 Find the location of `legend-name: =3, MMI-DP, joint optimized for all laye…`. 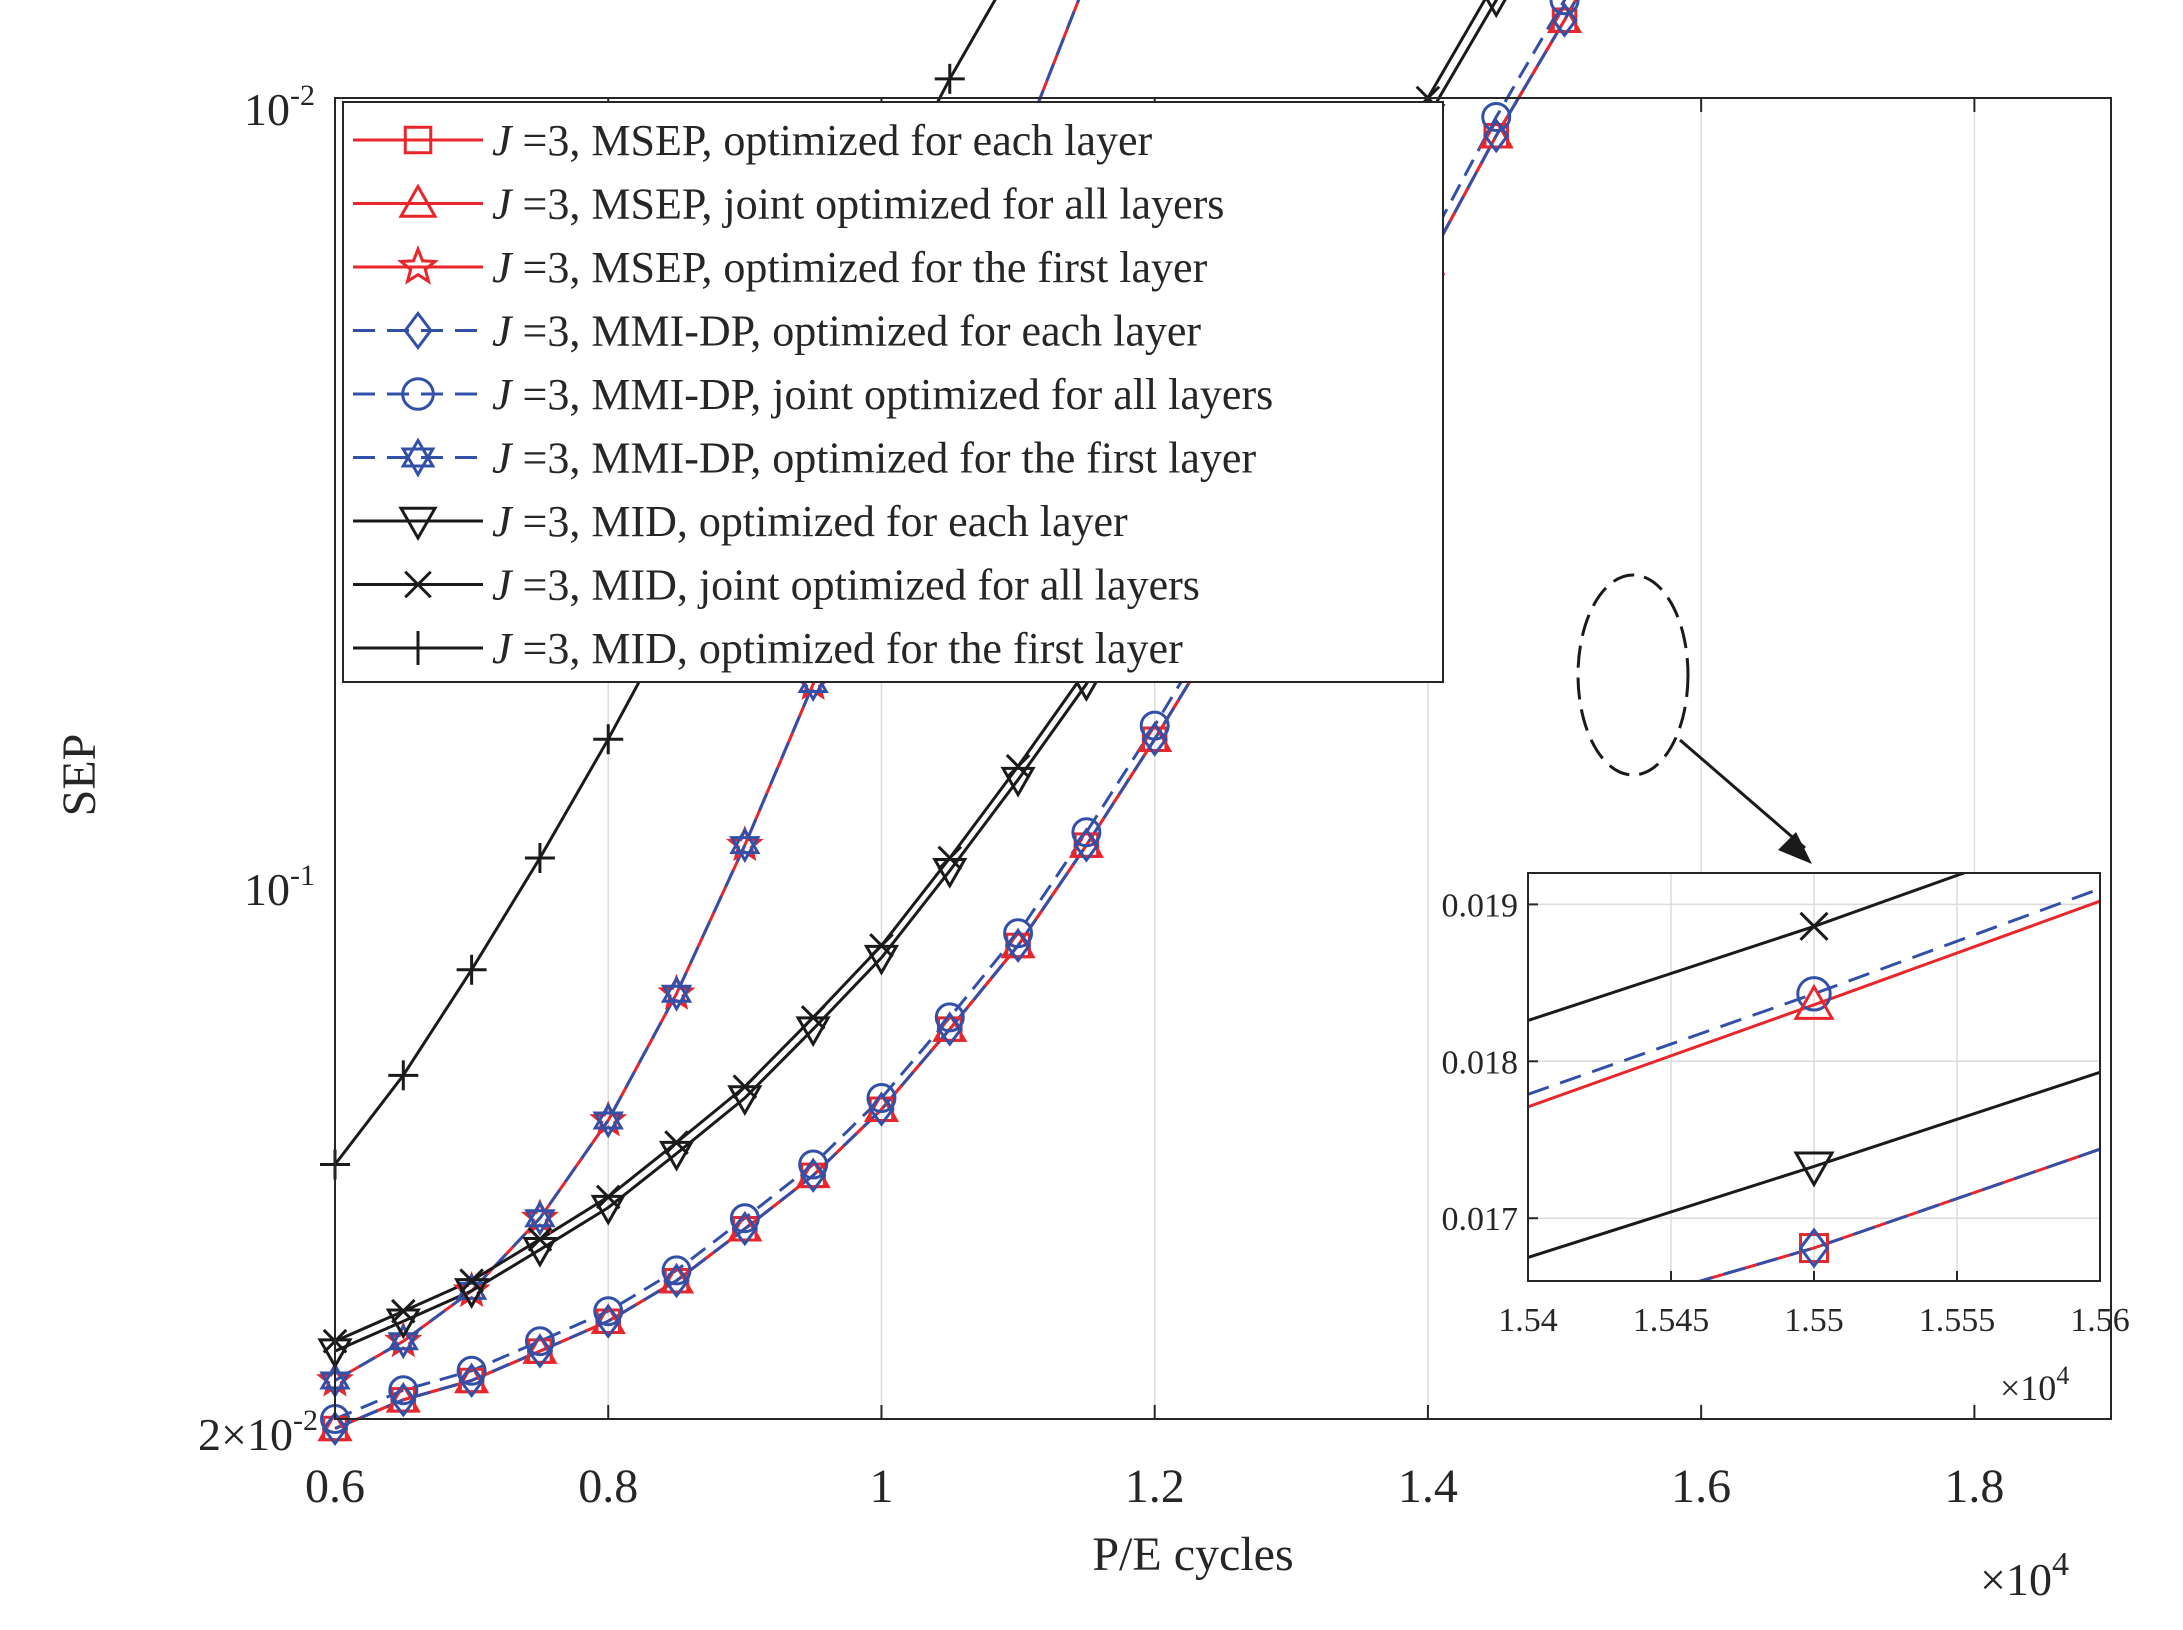

legend-name: =3, MMI-DP, joint optimized for all laye… is located at coordinates (893, 394).